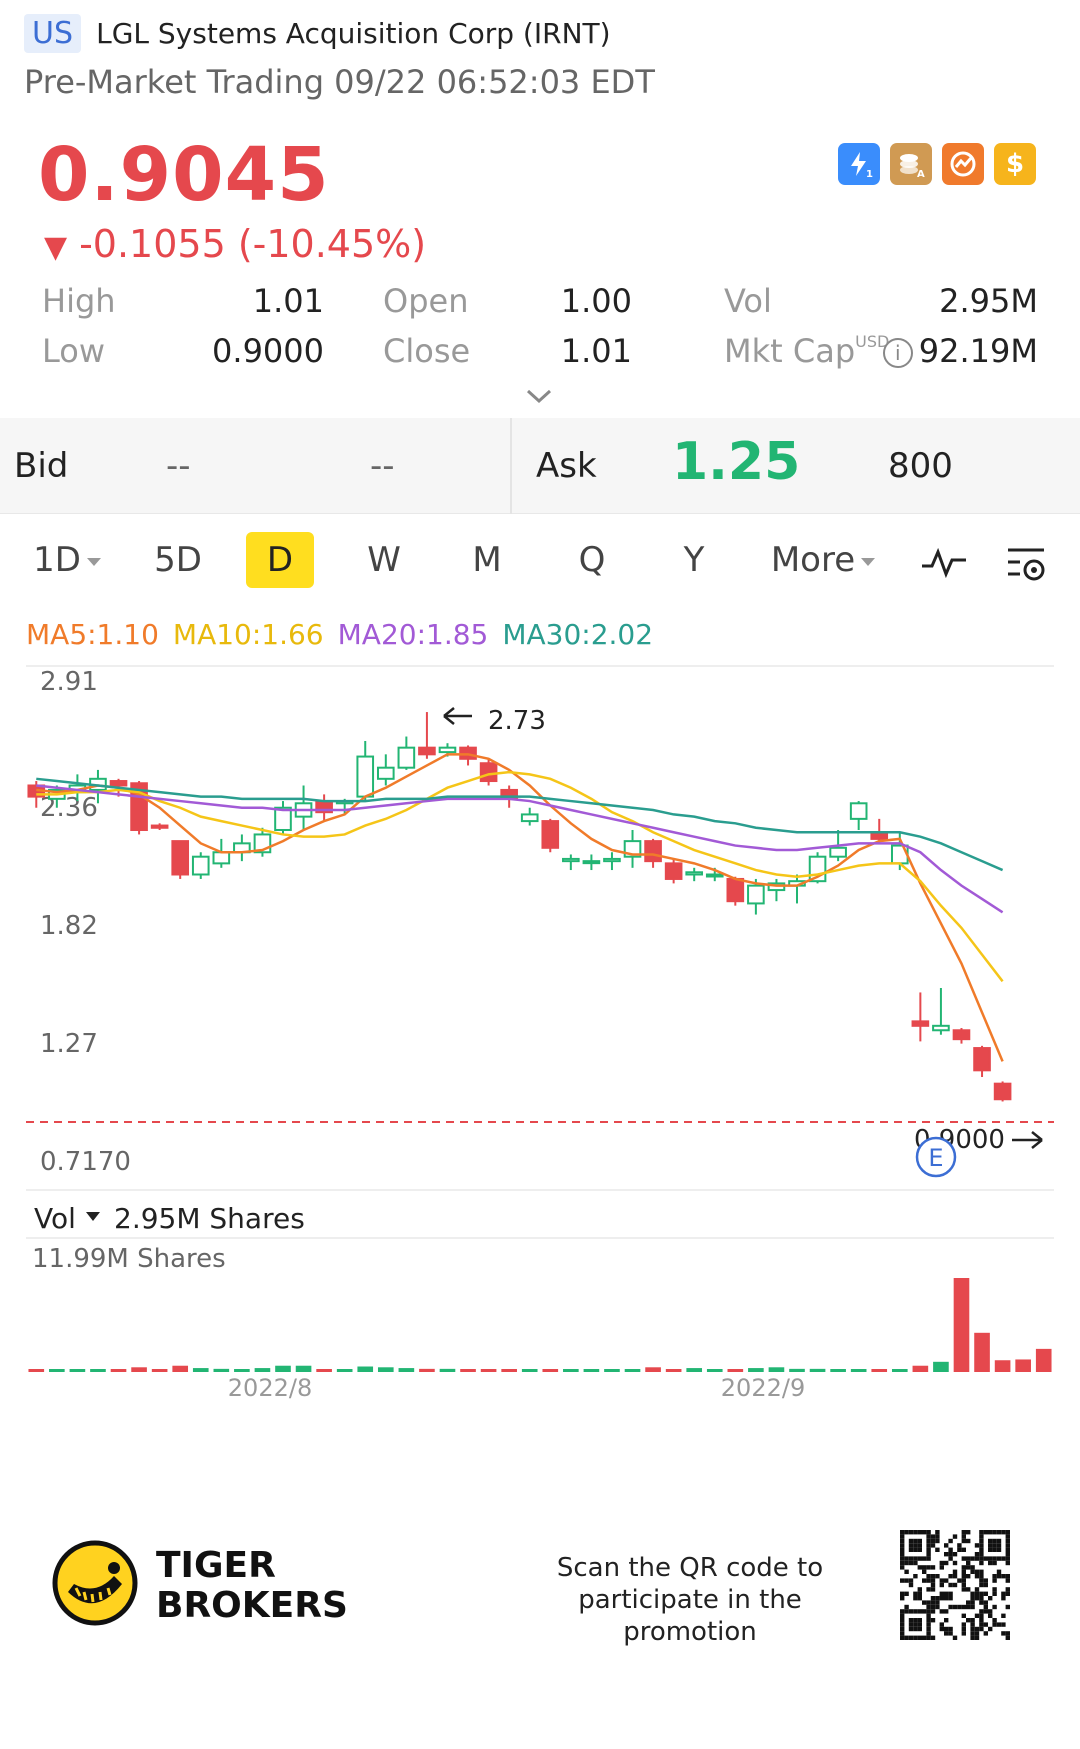 The height and width of the screenshot is (1749, 1080). Describe the element at coordinates (1027, 564) in the screenshot. I see `chart-settings-icon` at that location.